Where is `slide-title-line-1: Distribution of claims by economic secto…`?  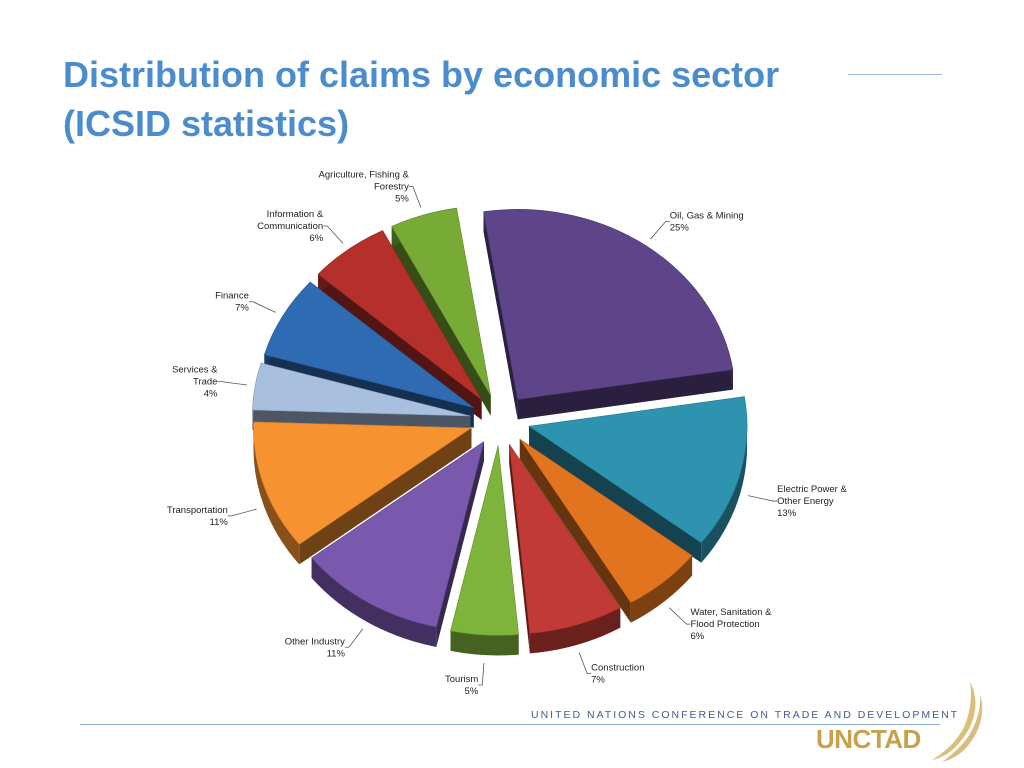
slide-title-line-1: Distribution of claims by economic secto… is located at coordinates (421, 74).